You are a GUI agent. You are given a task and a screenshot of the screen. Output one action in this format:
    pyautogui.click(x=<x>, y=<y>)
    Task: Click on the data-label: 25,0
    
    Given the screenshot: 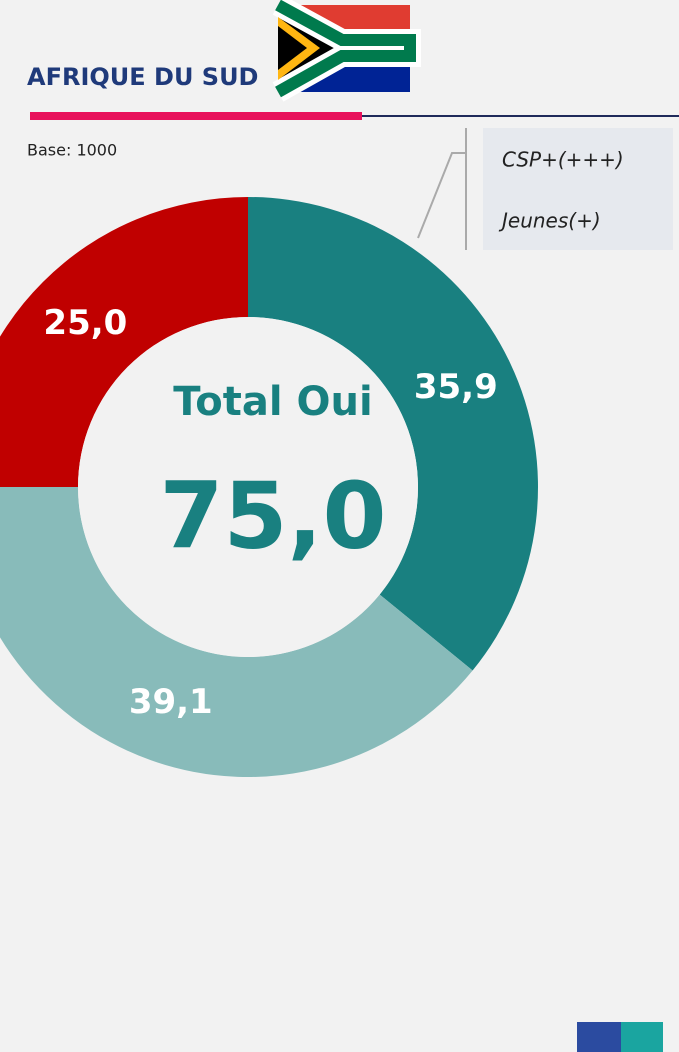 What is the action you would take?
    pyautogui.click(x=85, y=323)
    